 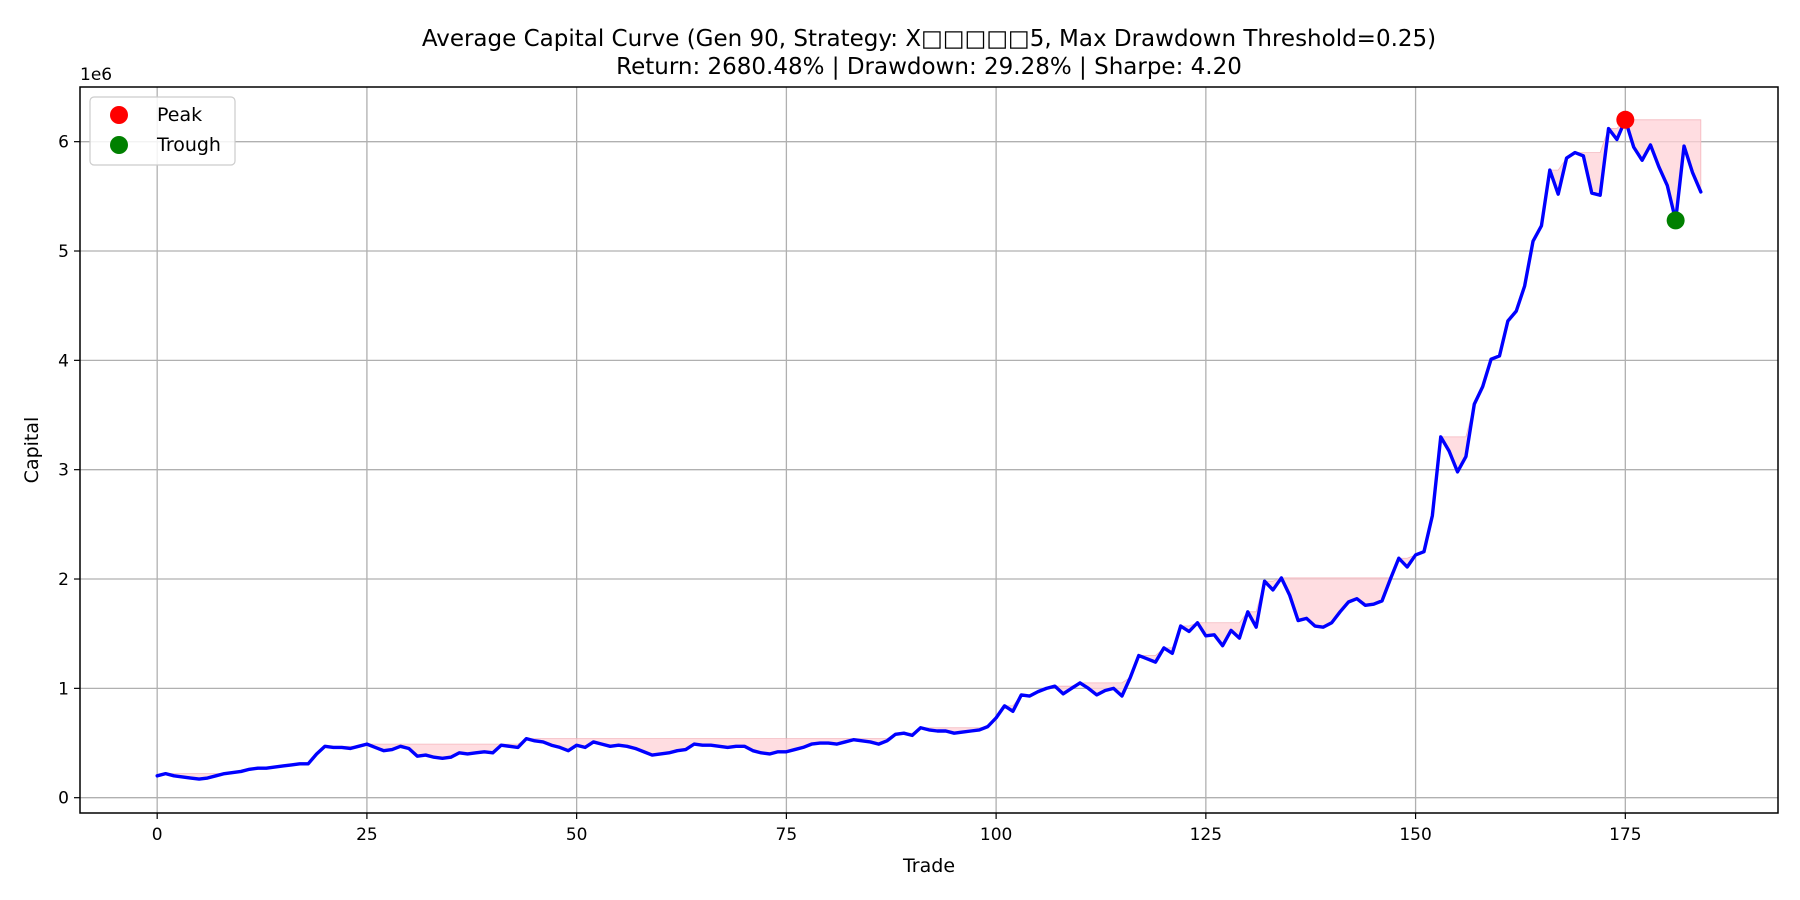 I want to click on x-tick-label: 175, so click(x=1625, y=835).